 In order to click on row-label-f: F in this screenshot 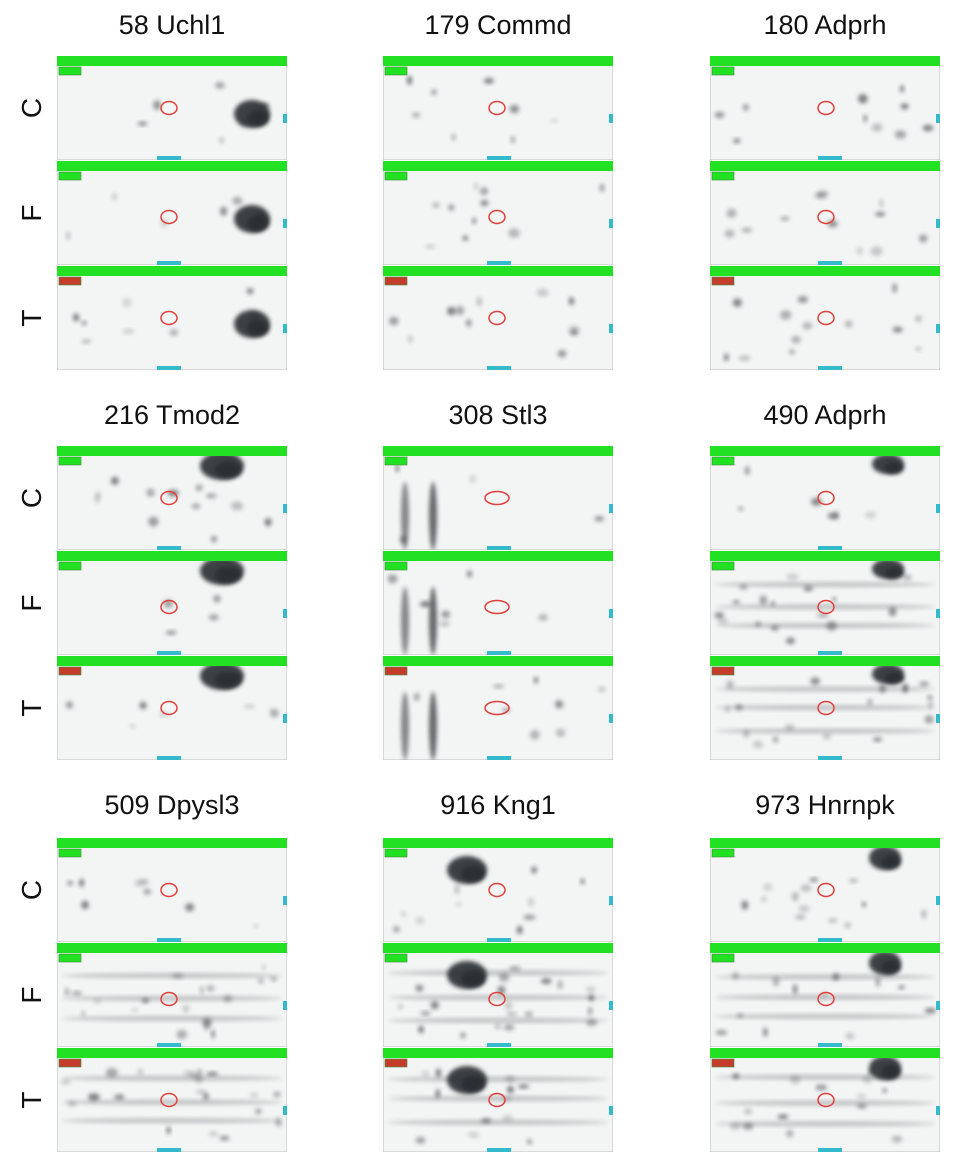, I will do `click(31, 603)`.